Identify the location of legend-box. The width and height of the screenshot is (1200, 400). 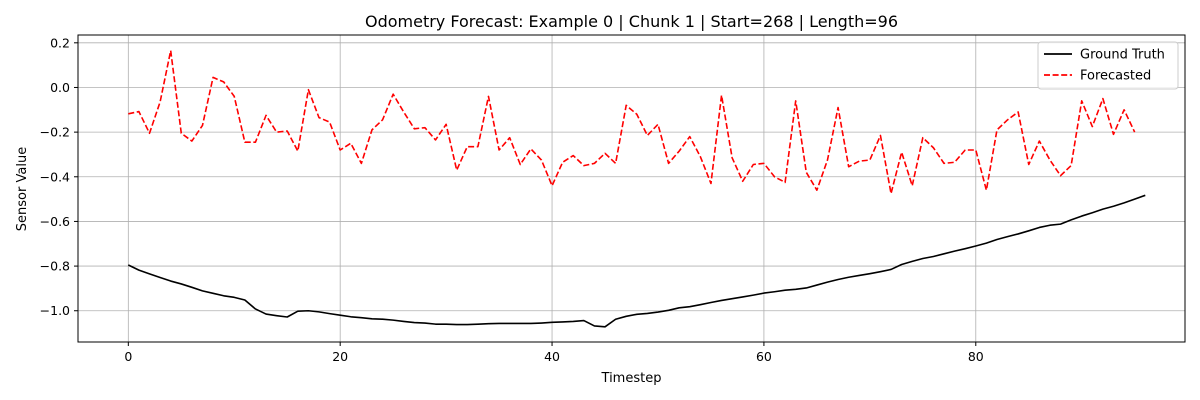
(1108, 65).